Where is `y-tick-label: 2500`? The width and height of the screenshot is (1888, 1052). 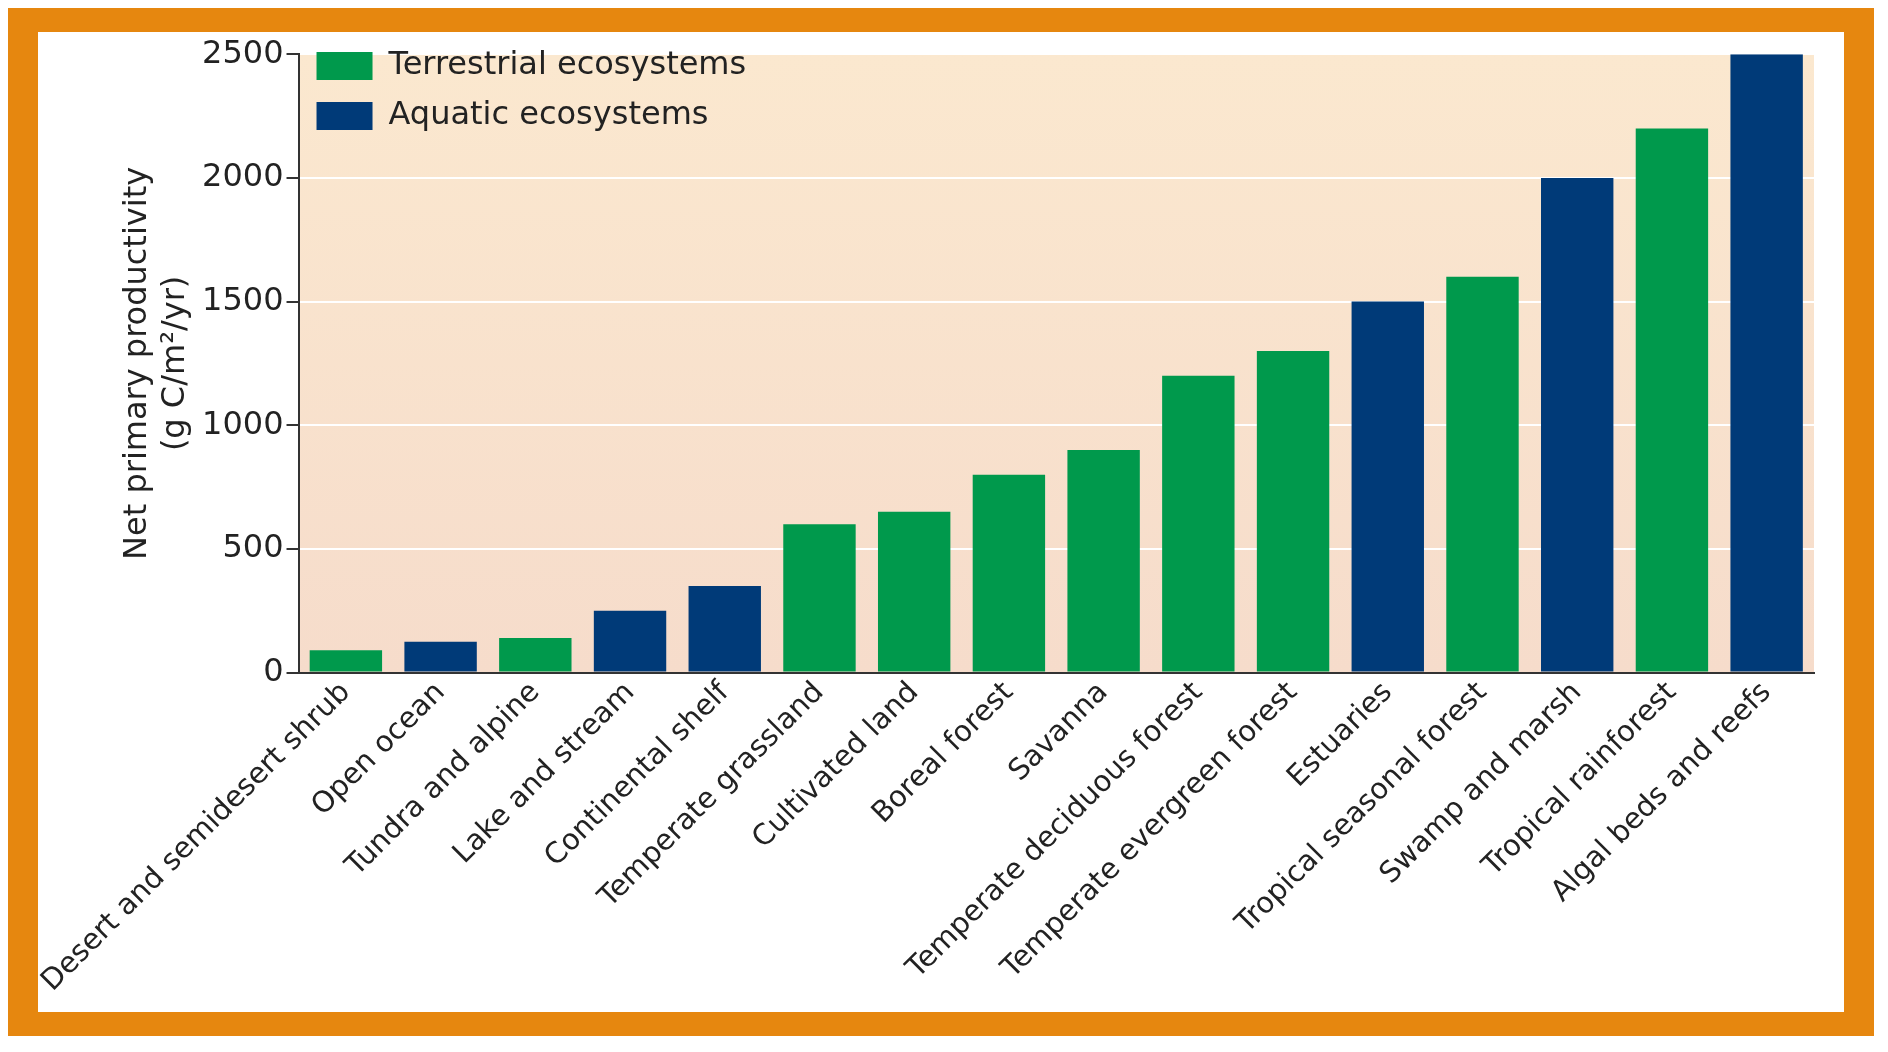
y-tick-label: 2500 is located at coordinates (243, 51).